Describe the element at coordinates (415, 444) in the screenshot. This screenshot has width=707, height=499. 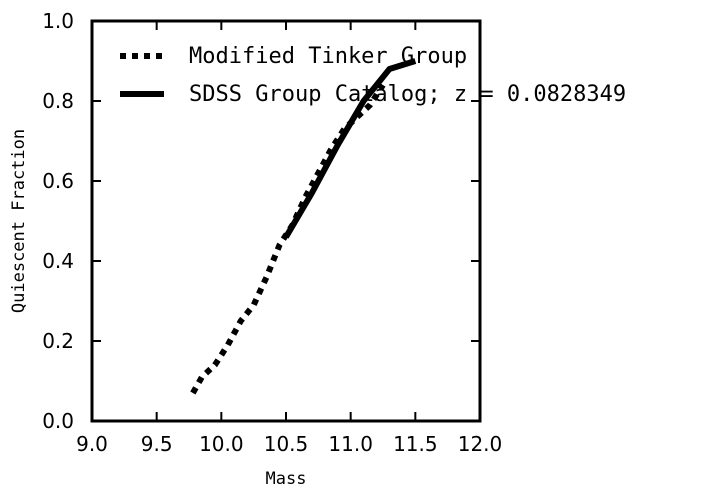
I see `x-tick-label: 11.5` at that location.